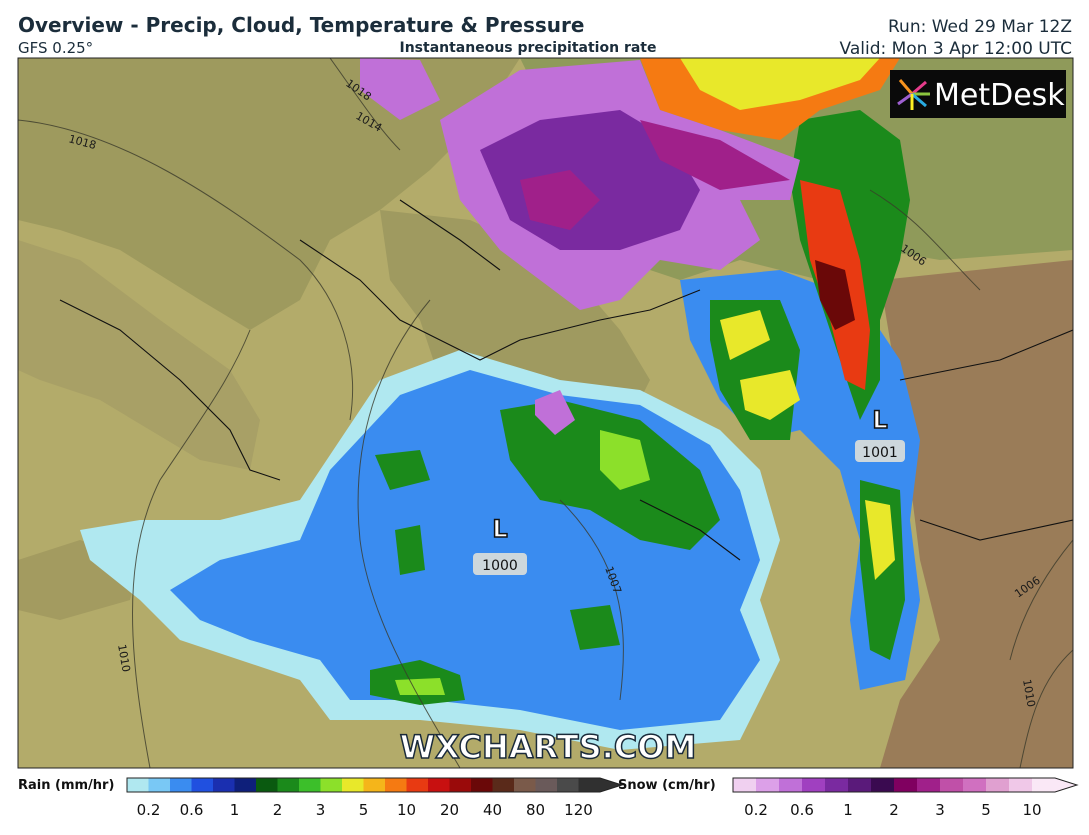  Describe the element at coordinates (66, 785) in the screenshot. I see `rain-legend-label: Rain (mm/hr)` at that location.